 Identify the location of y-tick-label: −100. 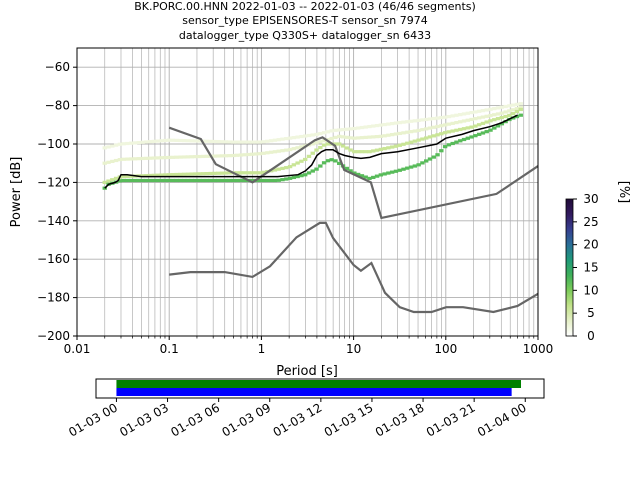
(53, 144).